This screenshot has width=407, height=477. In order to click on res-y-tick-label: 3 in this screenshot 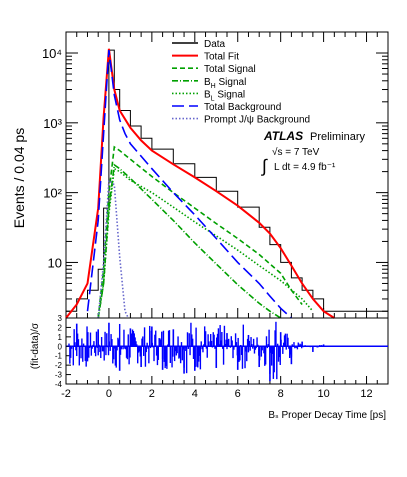, I will do `click(60, 318)`.